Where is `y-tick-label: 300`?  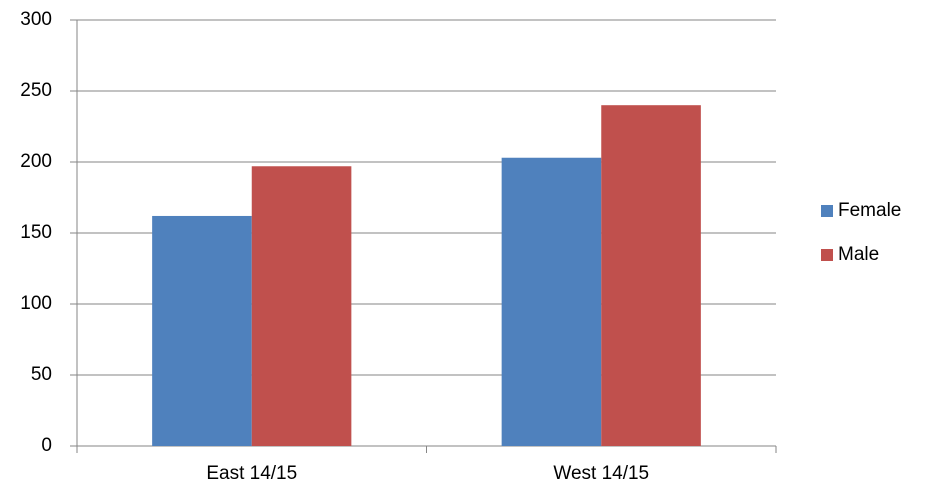
y-tick-label: 300 is located at coordinates (36, 19).